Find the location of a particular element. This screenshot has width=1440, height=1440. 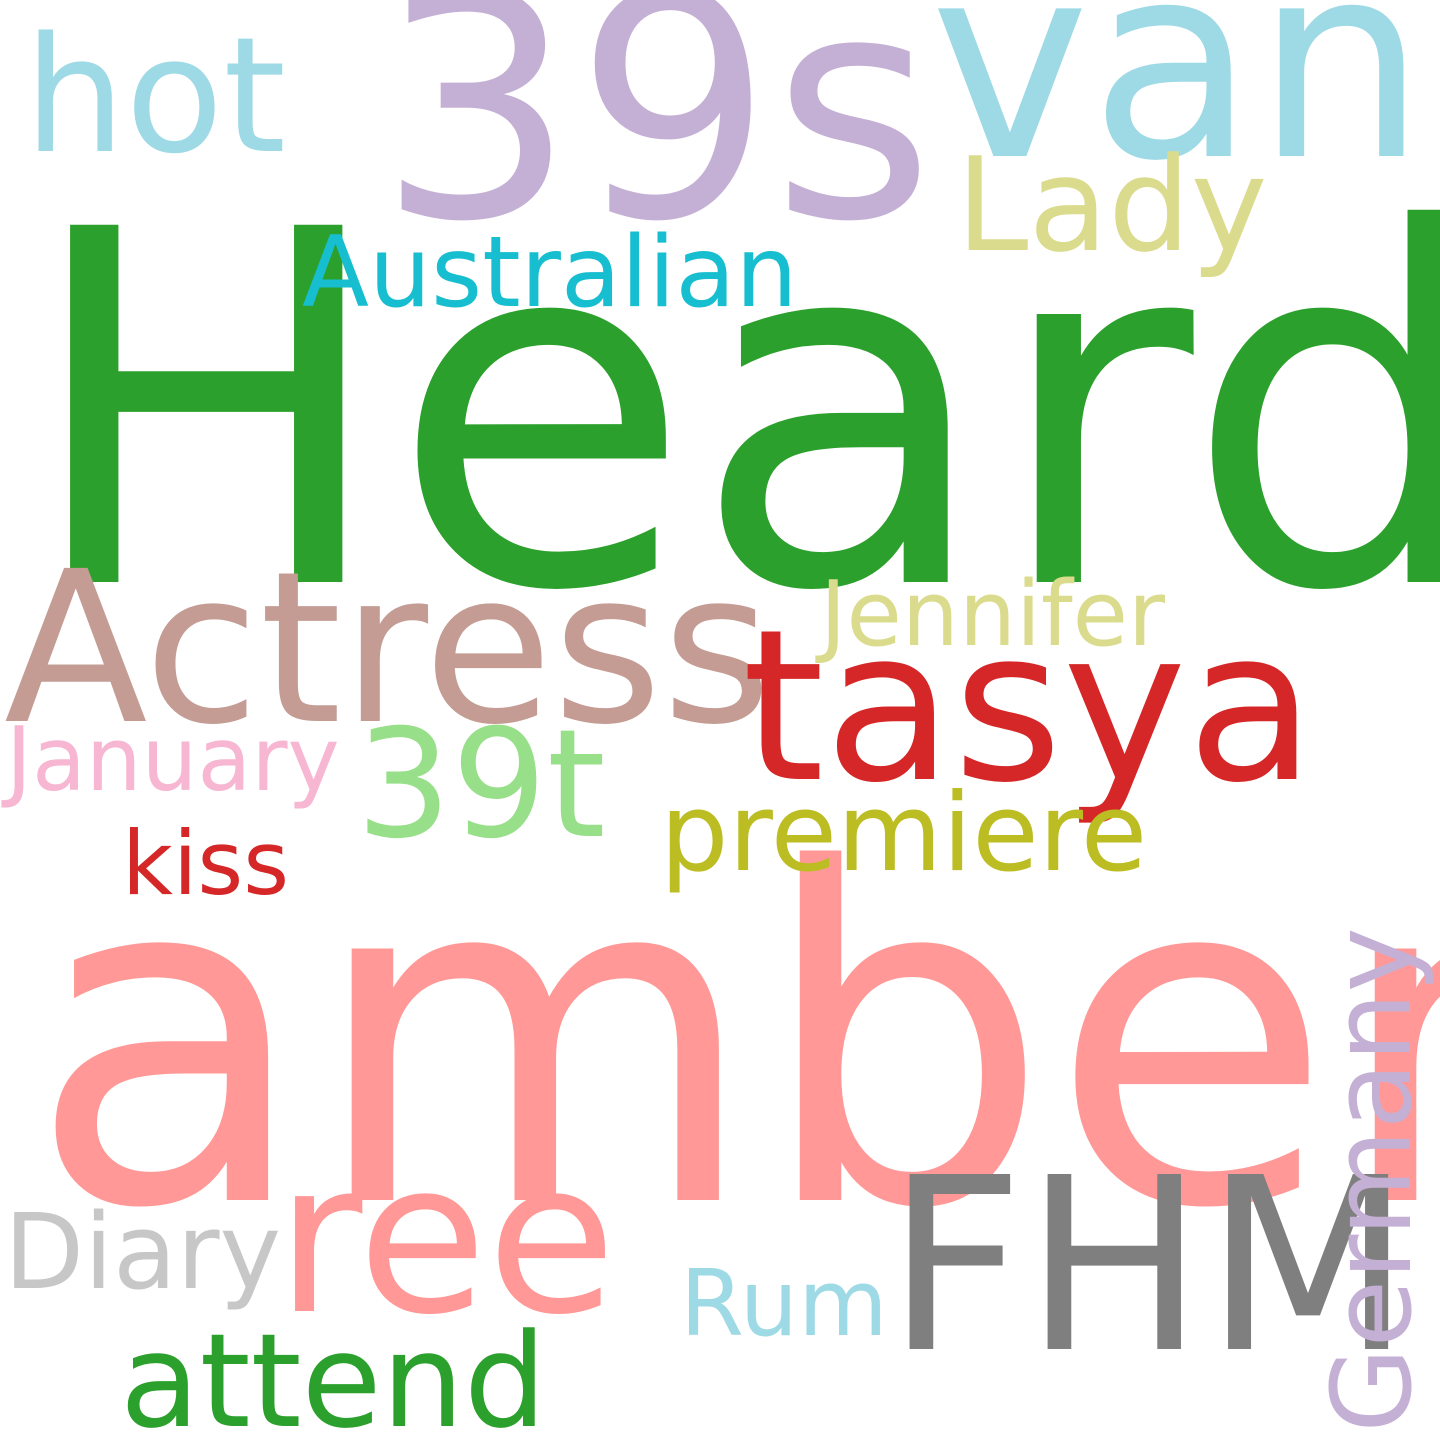

word-rum: Rum is located at coordinates (784, 1303).